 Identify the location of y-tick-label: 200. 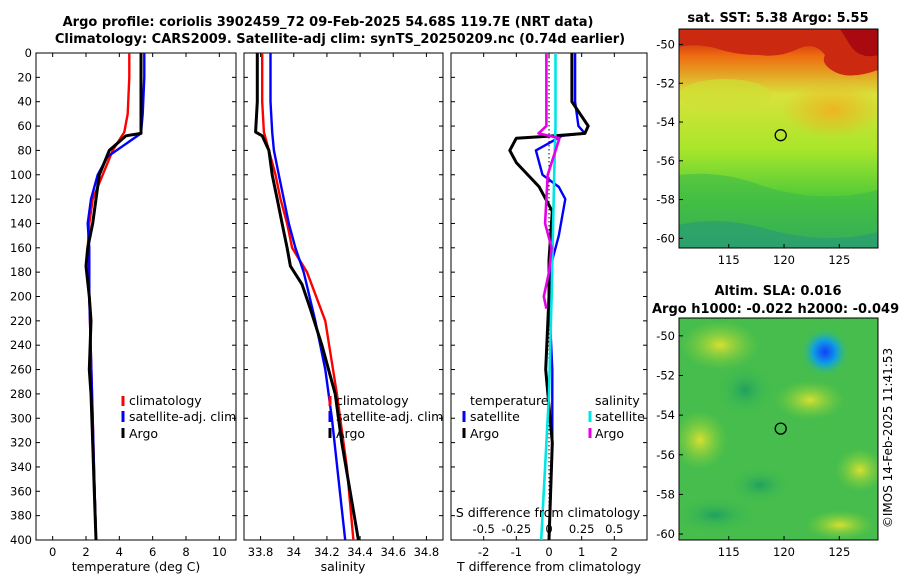
(21, 297).